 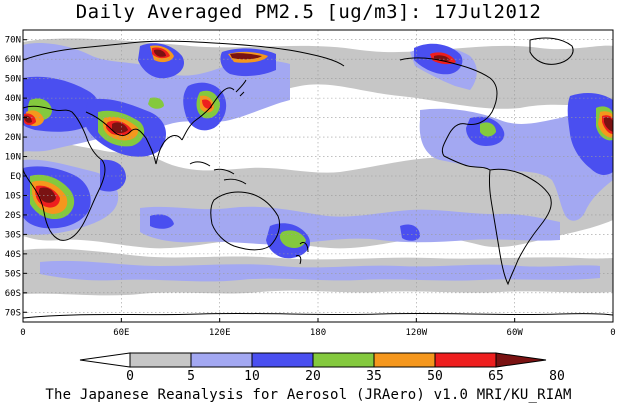 I want to click on lat-label: 70S, so click(x=13, y=313).